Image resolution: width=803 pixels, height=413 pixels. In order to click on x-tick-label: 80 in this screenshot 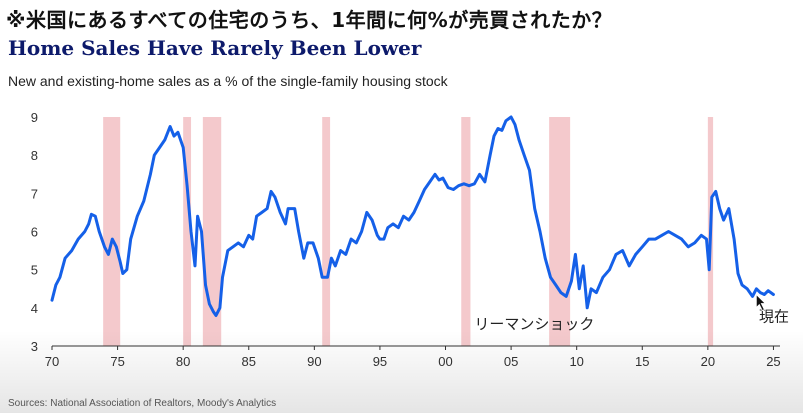, I will do `click(183, 361)`.